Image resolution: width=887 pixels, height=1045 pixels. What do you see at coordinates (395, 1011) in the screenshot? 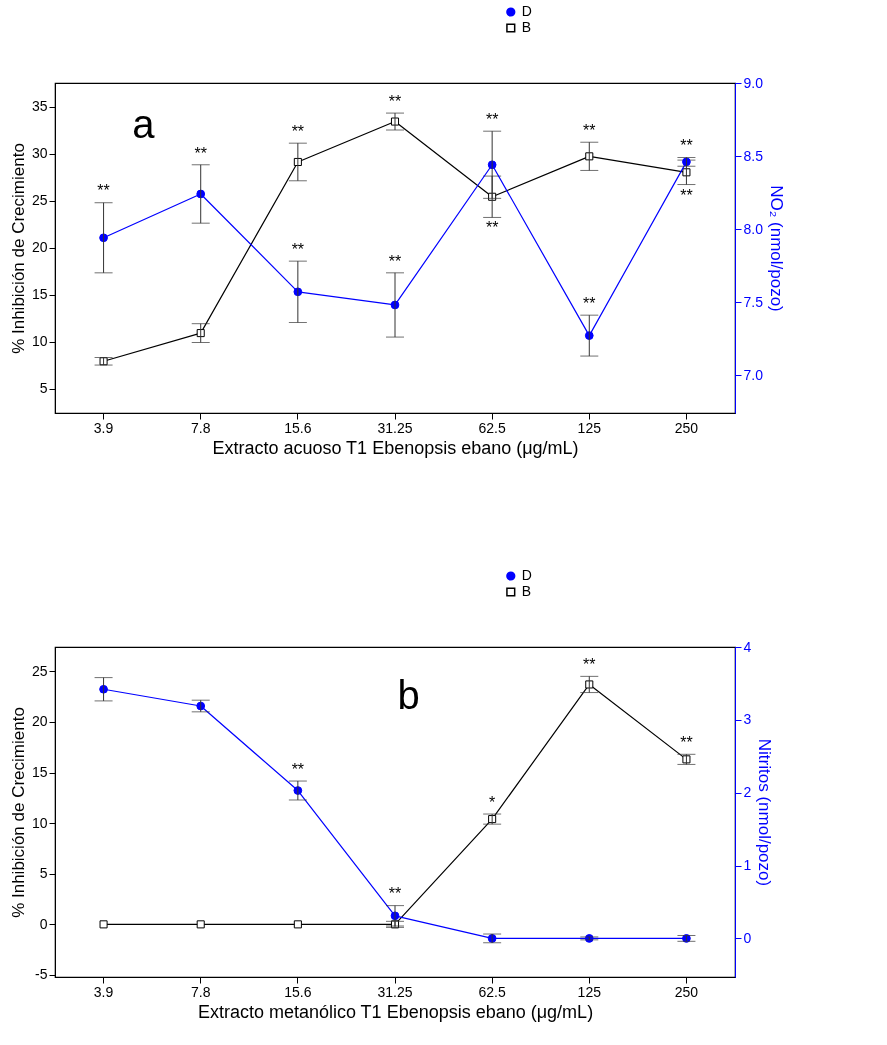
I see `x-axis-title: Extracto metanólico T1 Ebenopsis ebano (μg/mL)` at bounding box center [395, 1011].